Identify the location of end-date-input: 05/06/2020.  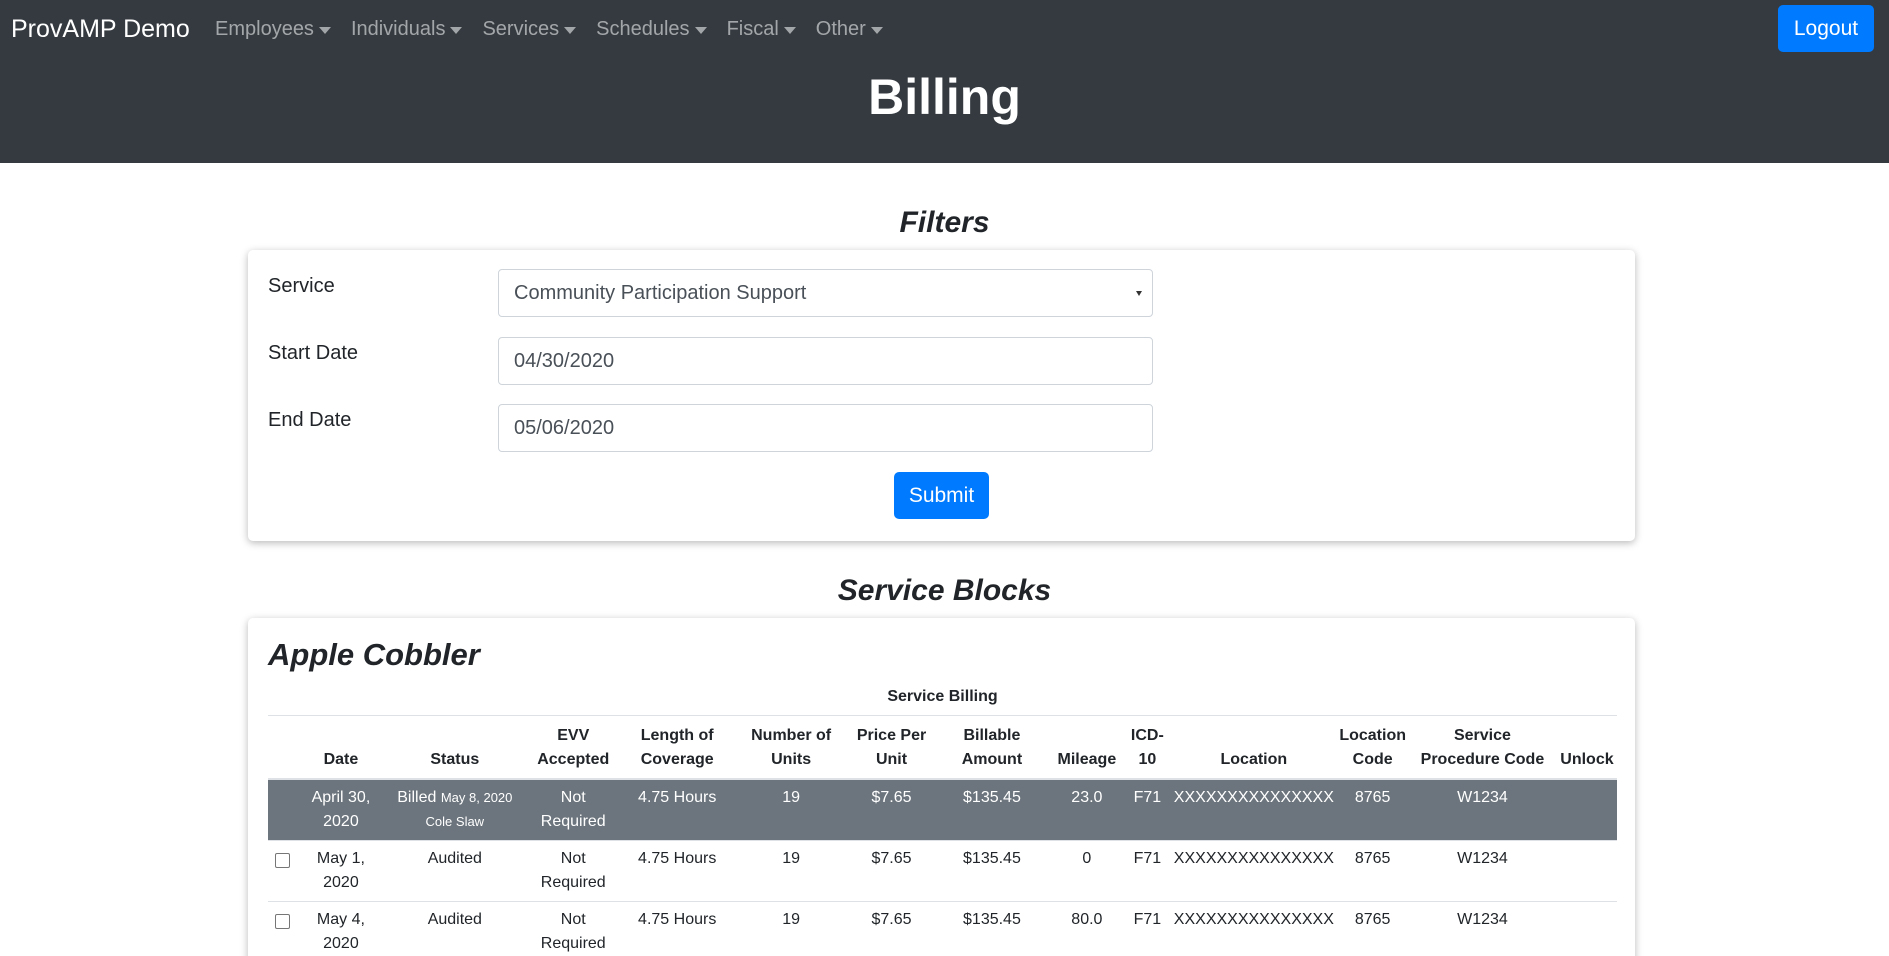
(825, 428).